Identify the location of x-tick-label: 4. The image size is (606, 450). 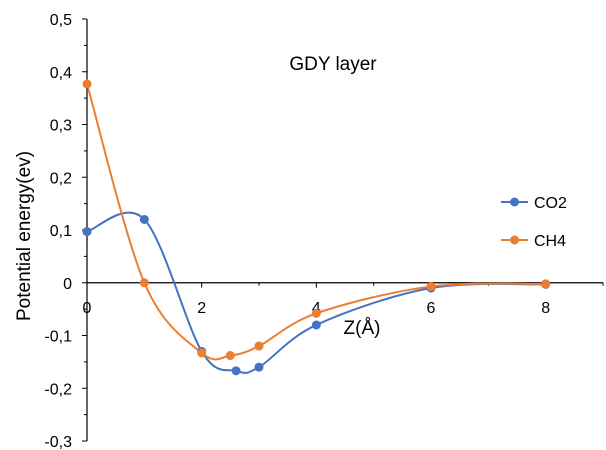
(316, 308).